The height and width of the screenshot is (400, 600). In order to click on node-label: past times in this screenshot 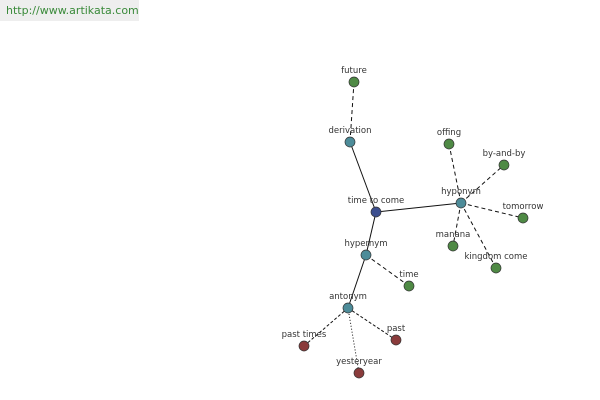, I will do `click(304, 335)`.